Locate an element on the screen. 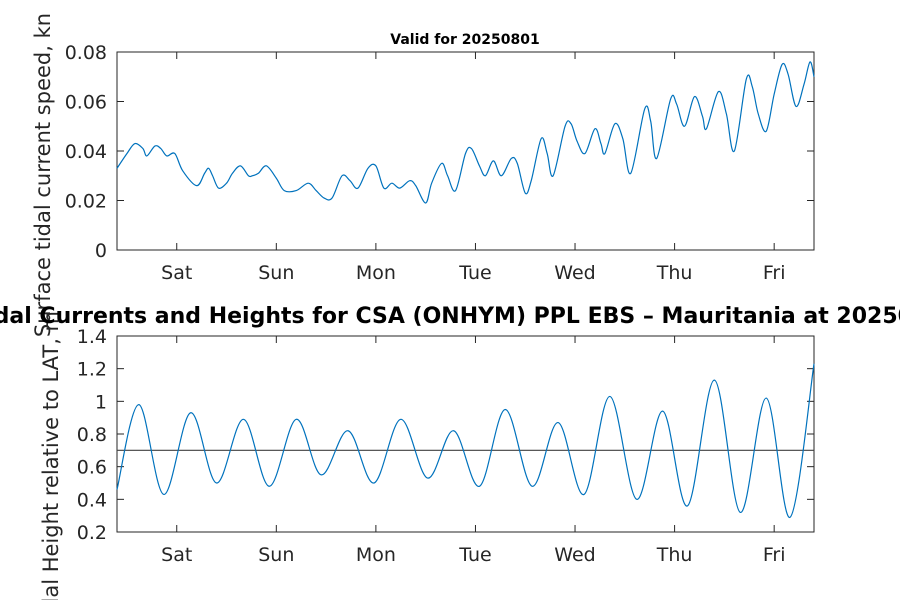 The height and width of the screenshot is (600, 900). y-tick-label: 1.2 is located at coordinates (92, 370).